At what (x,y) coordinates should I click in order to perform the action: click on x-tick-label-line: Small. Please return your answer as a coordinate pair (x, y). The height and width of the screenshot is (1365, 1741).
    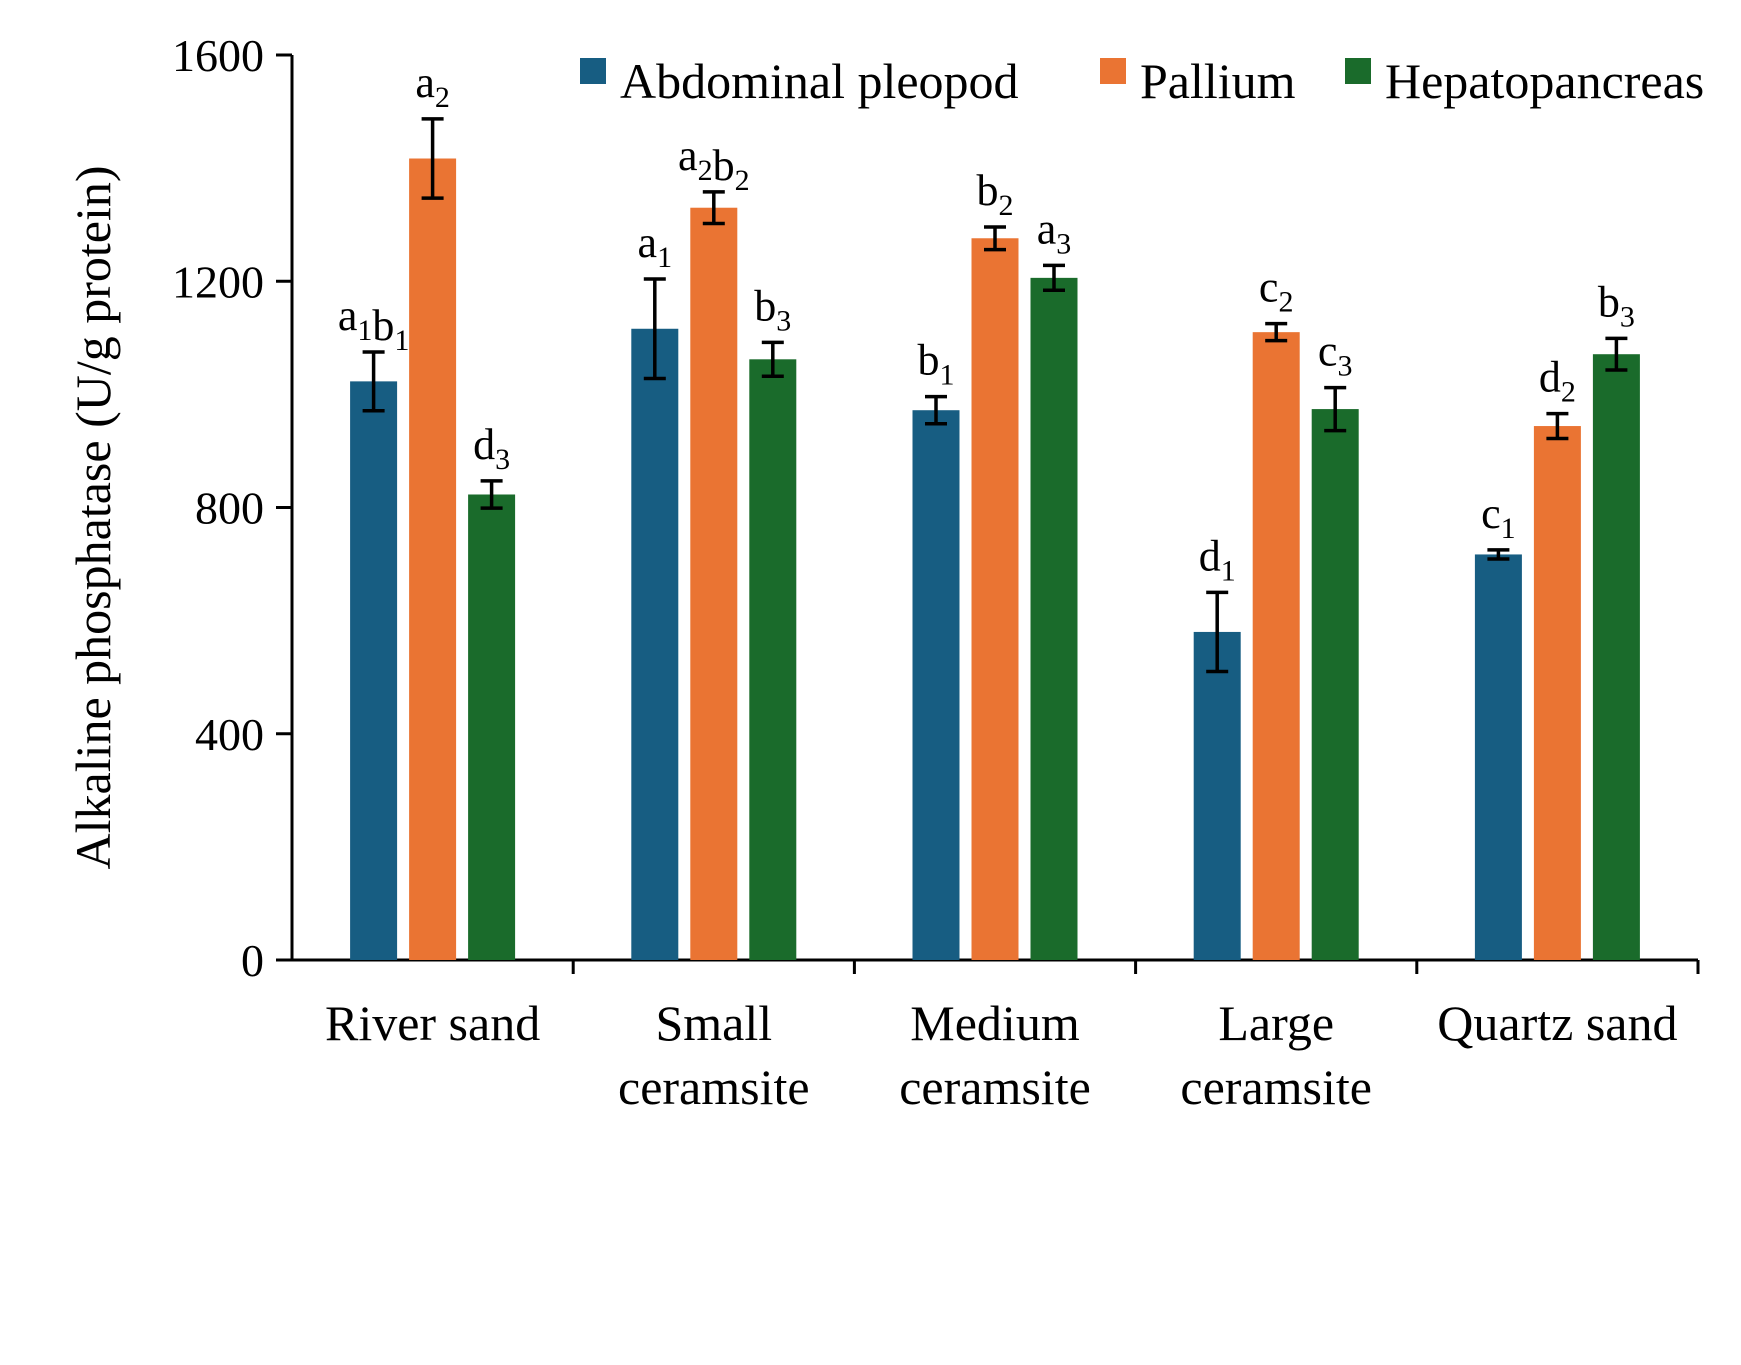
    Looking at the image, I should click on (713, 1023).